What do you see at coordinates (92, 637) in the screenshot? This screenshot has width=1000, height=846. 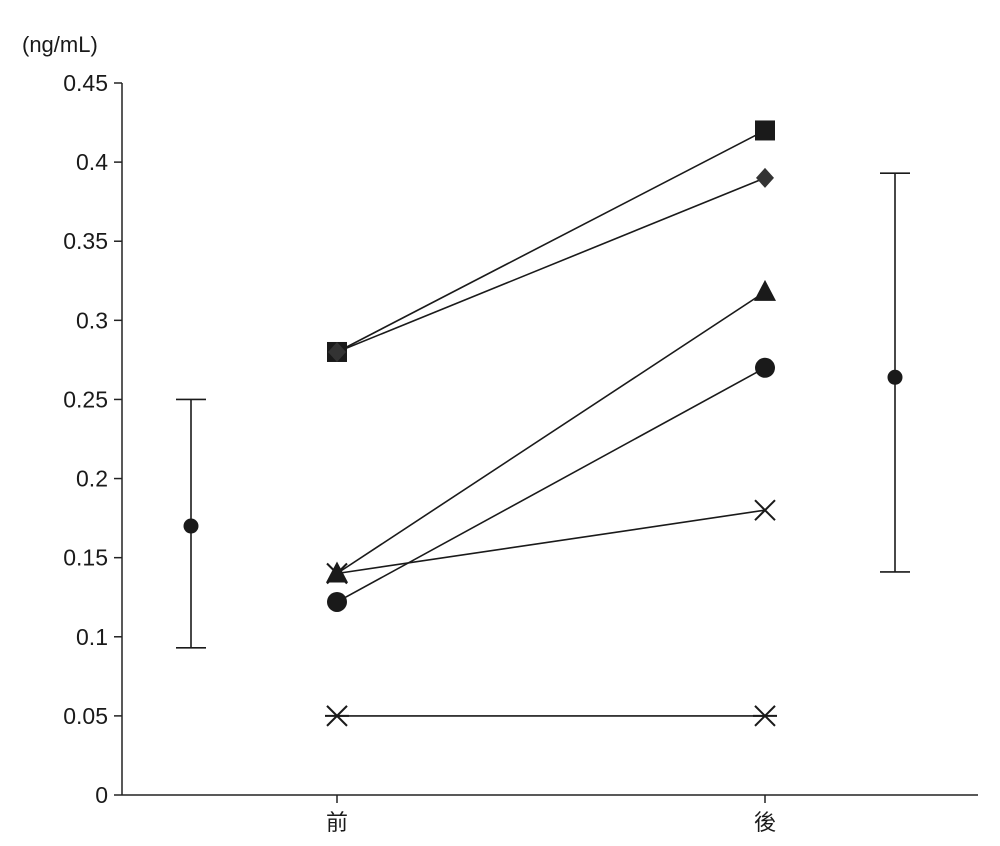 I see `y-tick-label: 0.1` at bounding box center [92, 637].